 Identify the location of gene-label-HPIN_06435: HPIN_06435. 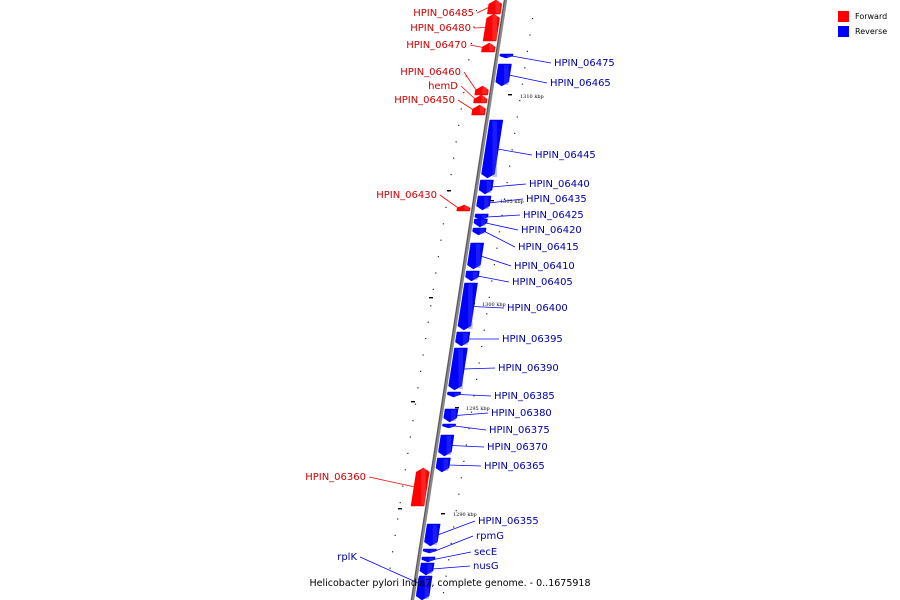
(556, 199).